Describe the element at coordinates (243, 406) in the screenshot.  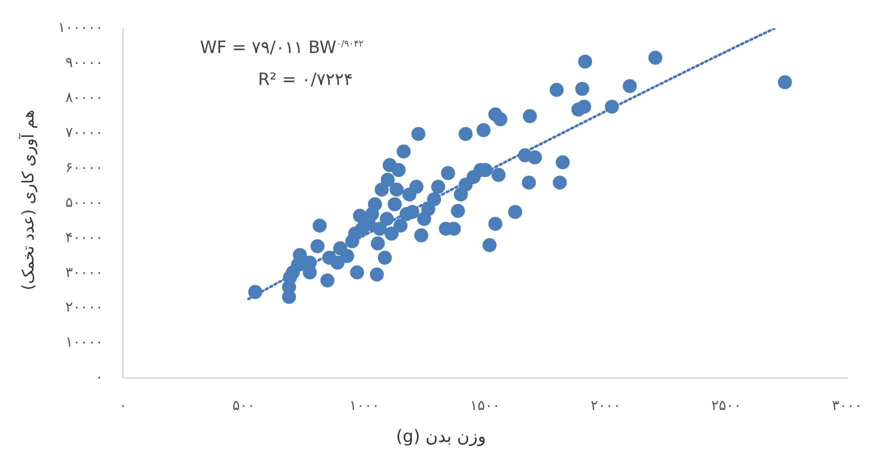
I see `x-tick-label: ۵۰۰` at that location.